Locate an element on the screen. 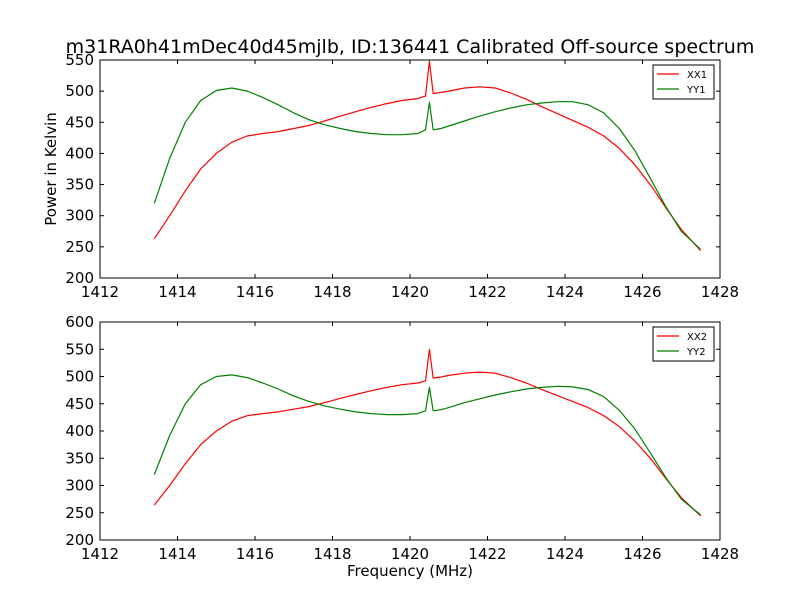  legend-label-xx2: XX2 is located at coordinates (697, 337).